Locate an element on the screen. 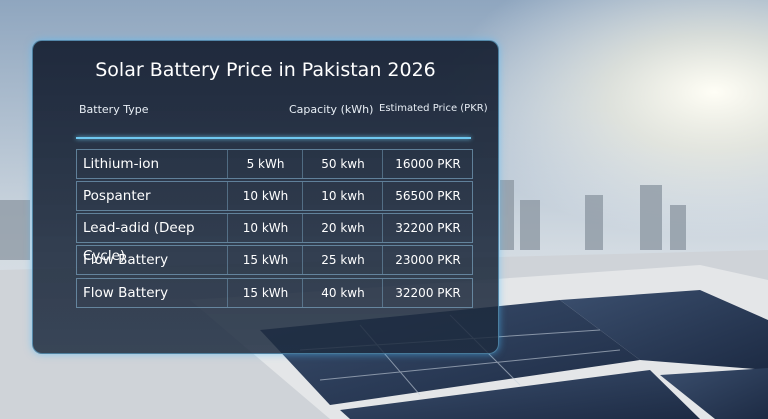 Image resolution: width=768 pixels, height=419 pixels. table-cell: 56500 PKR is located at coordinates (427, 196).